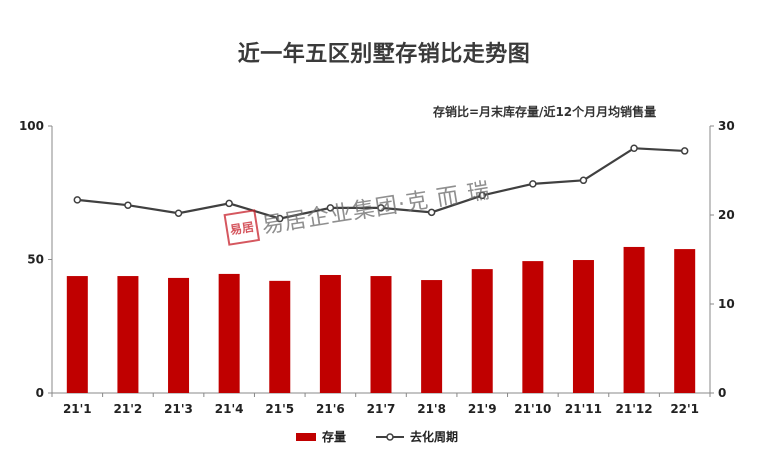 The height and width of the screenshot is (465, 768). I want to click on bar-swatch-icon, so click(306, 436).